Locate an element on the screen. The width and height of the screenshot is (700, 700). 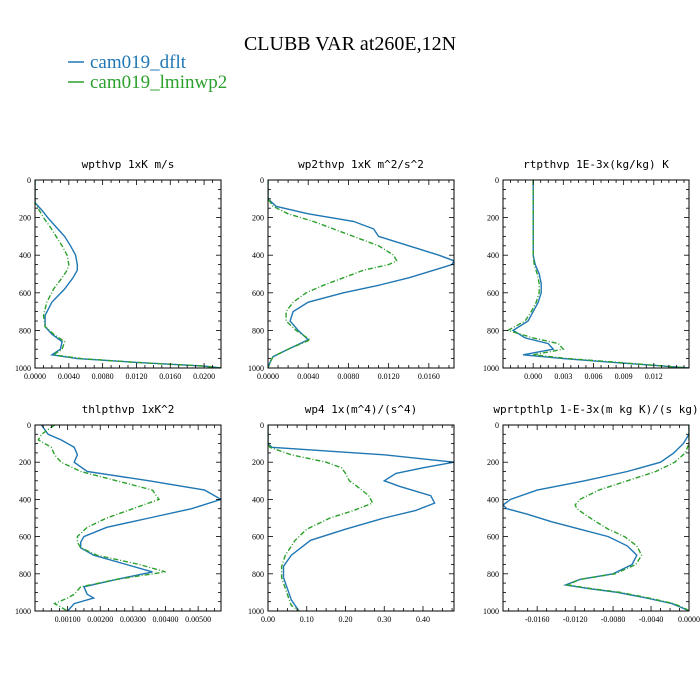
panel-title: thlpthvp 1xK^2 is located at coordinates (128, 409).